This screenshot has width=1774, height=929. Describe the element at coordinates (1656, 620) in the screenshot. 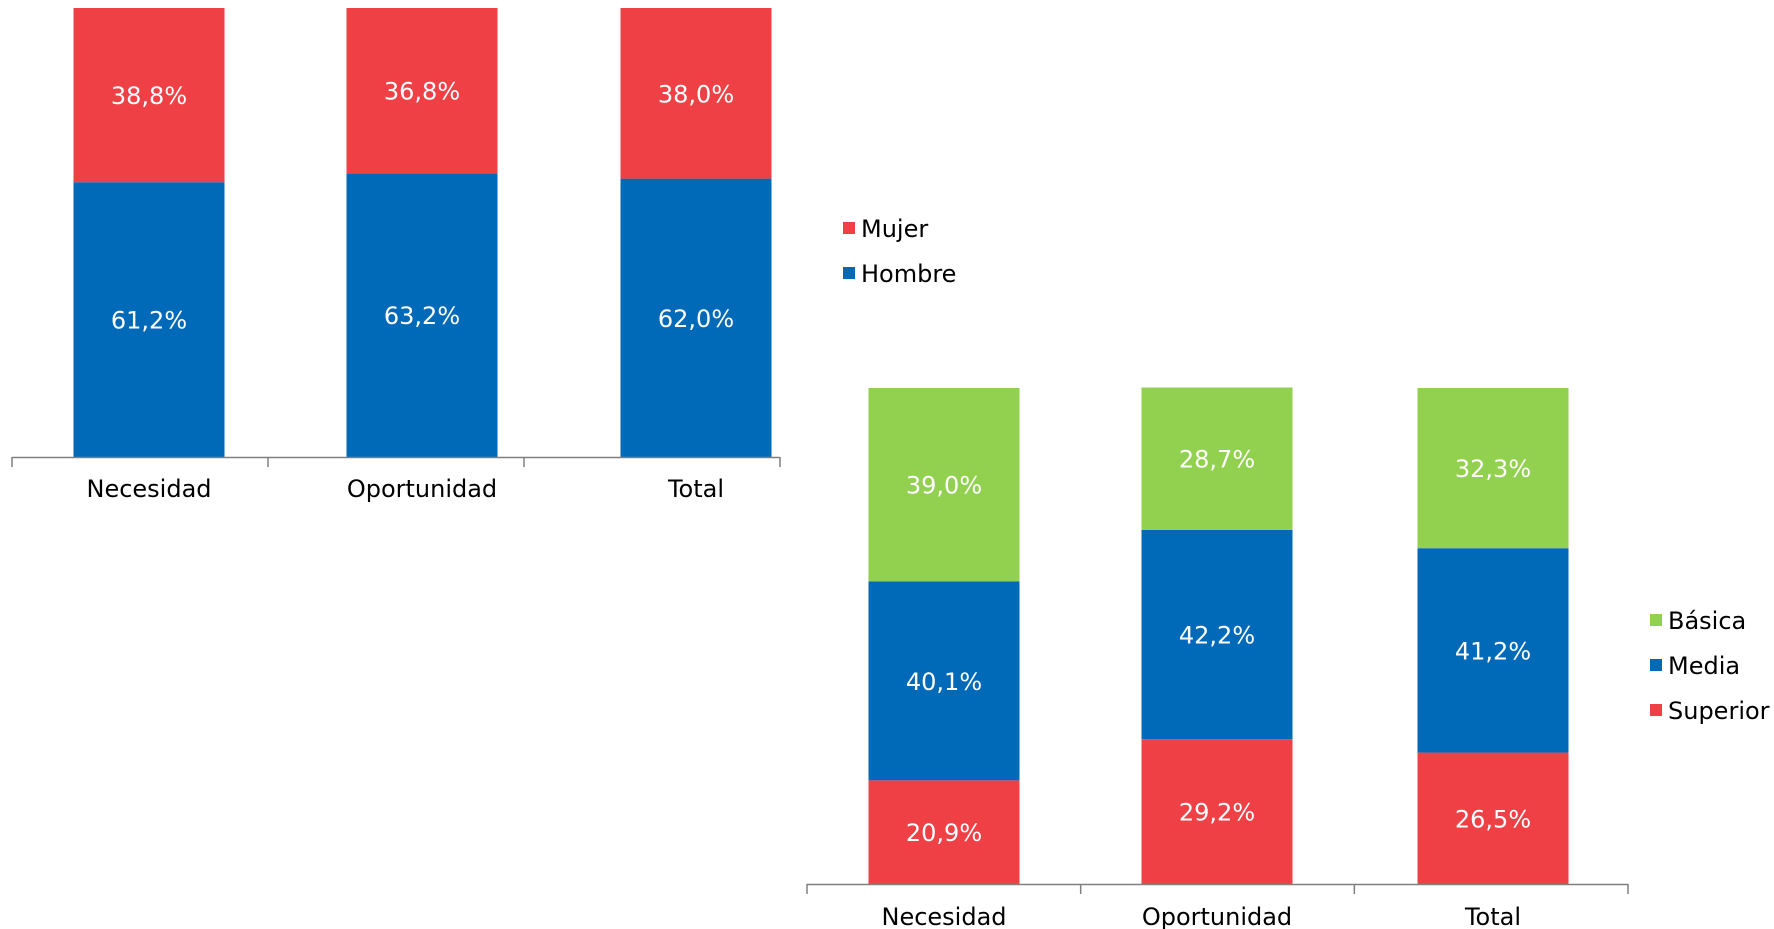

I see `legend-swatch-basica` at that location.